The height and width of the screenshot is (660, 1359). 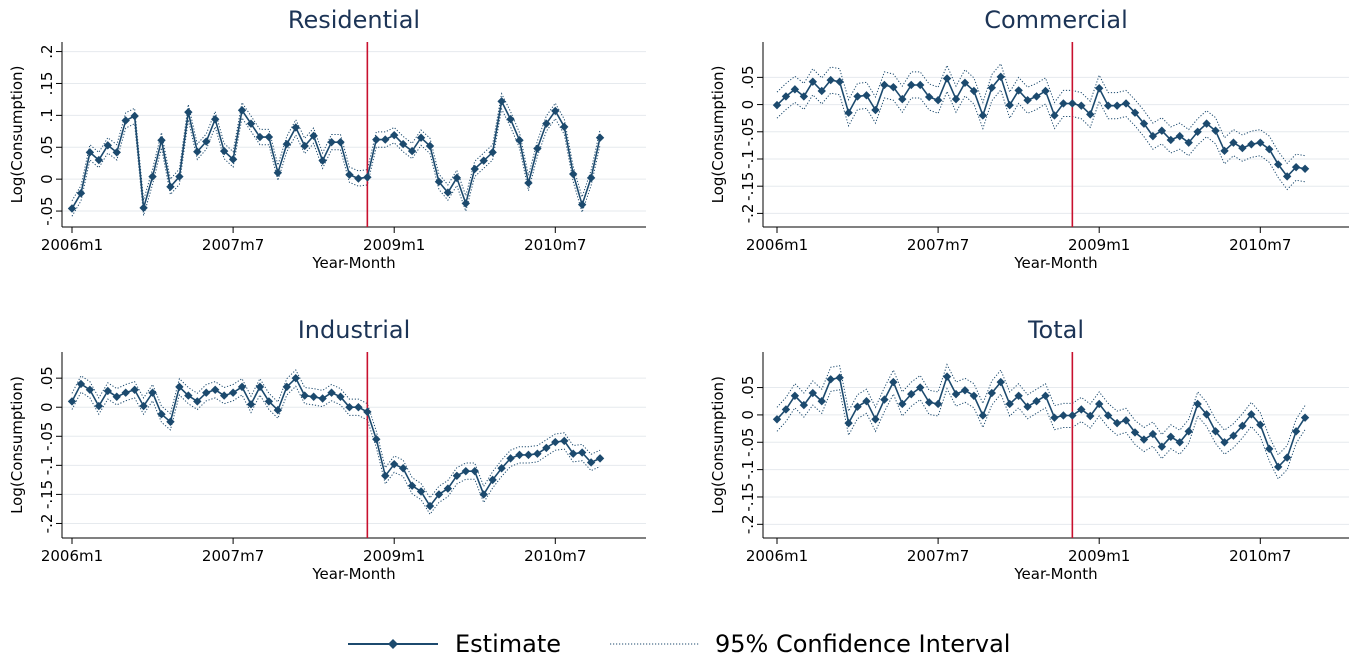 I want to click on panel-title: Total, so click(x=1055, y=330).